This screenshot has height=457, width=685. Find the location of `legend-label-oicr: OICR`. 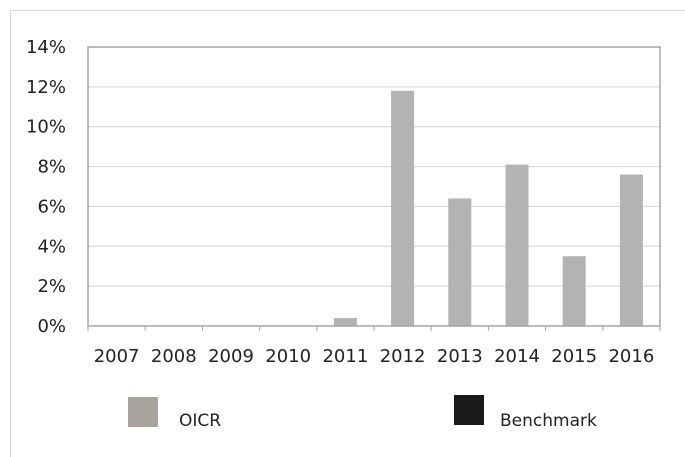

legend-label-oicr: OICR is located at coordinates (200, 421).